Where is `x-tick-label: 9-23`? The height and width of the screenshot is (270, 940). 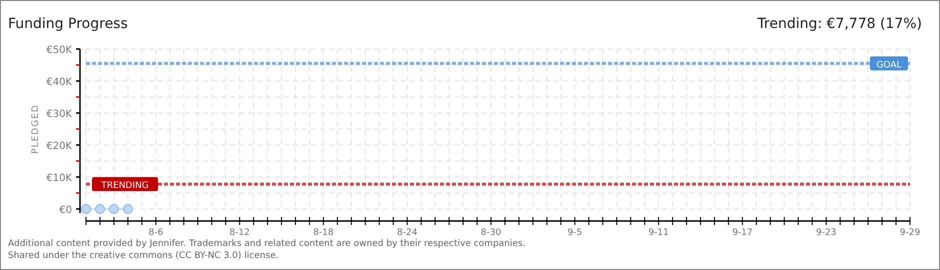 x-tick-label: 9-23 is located at coordinates (826, 233).